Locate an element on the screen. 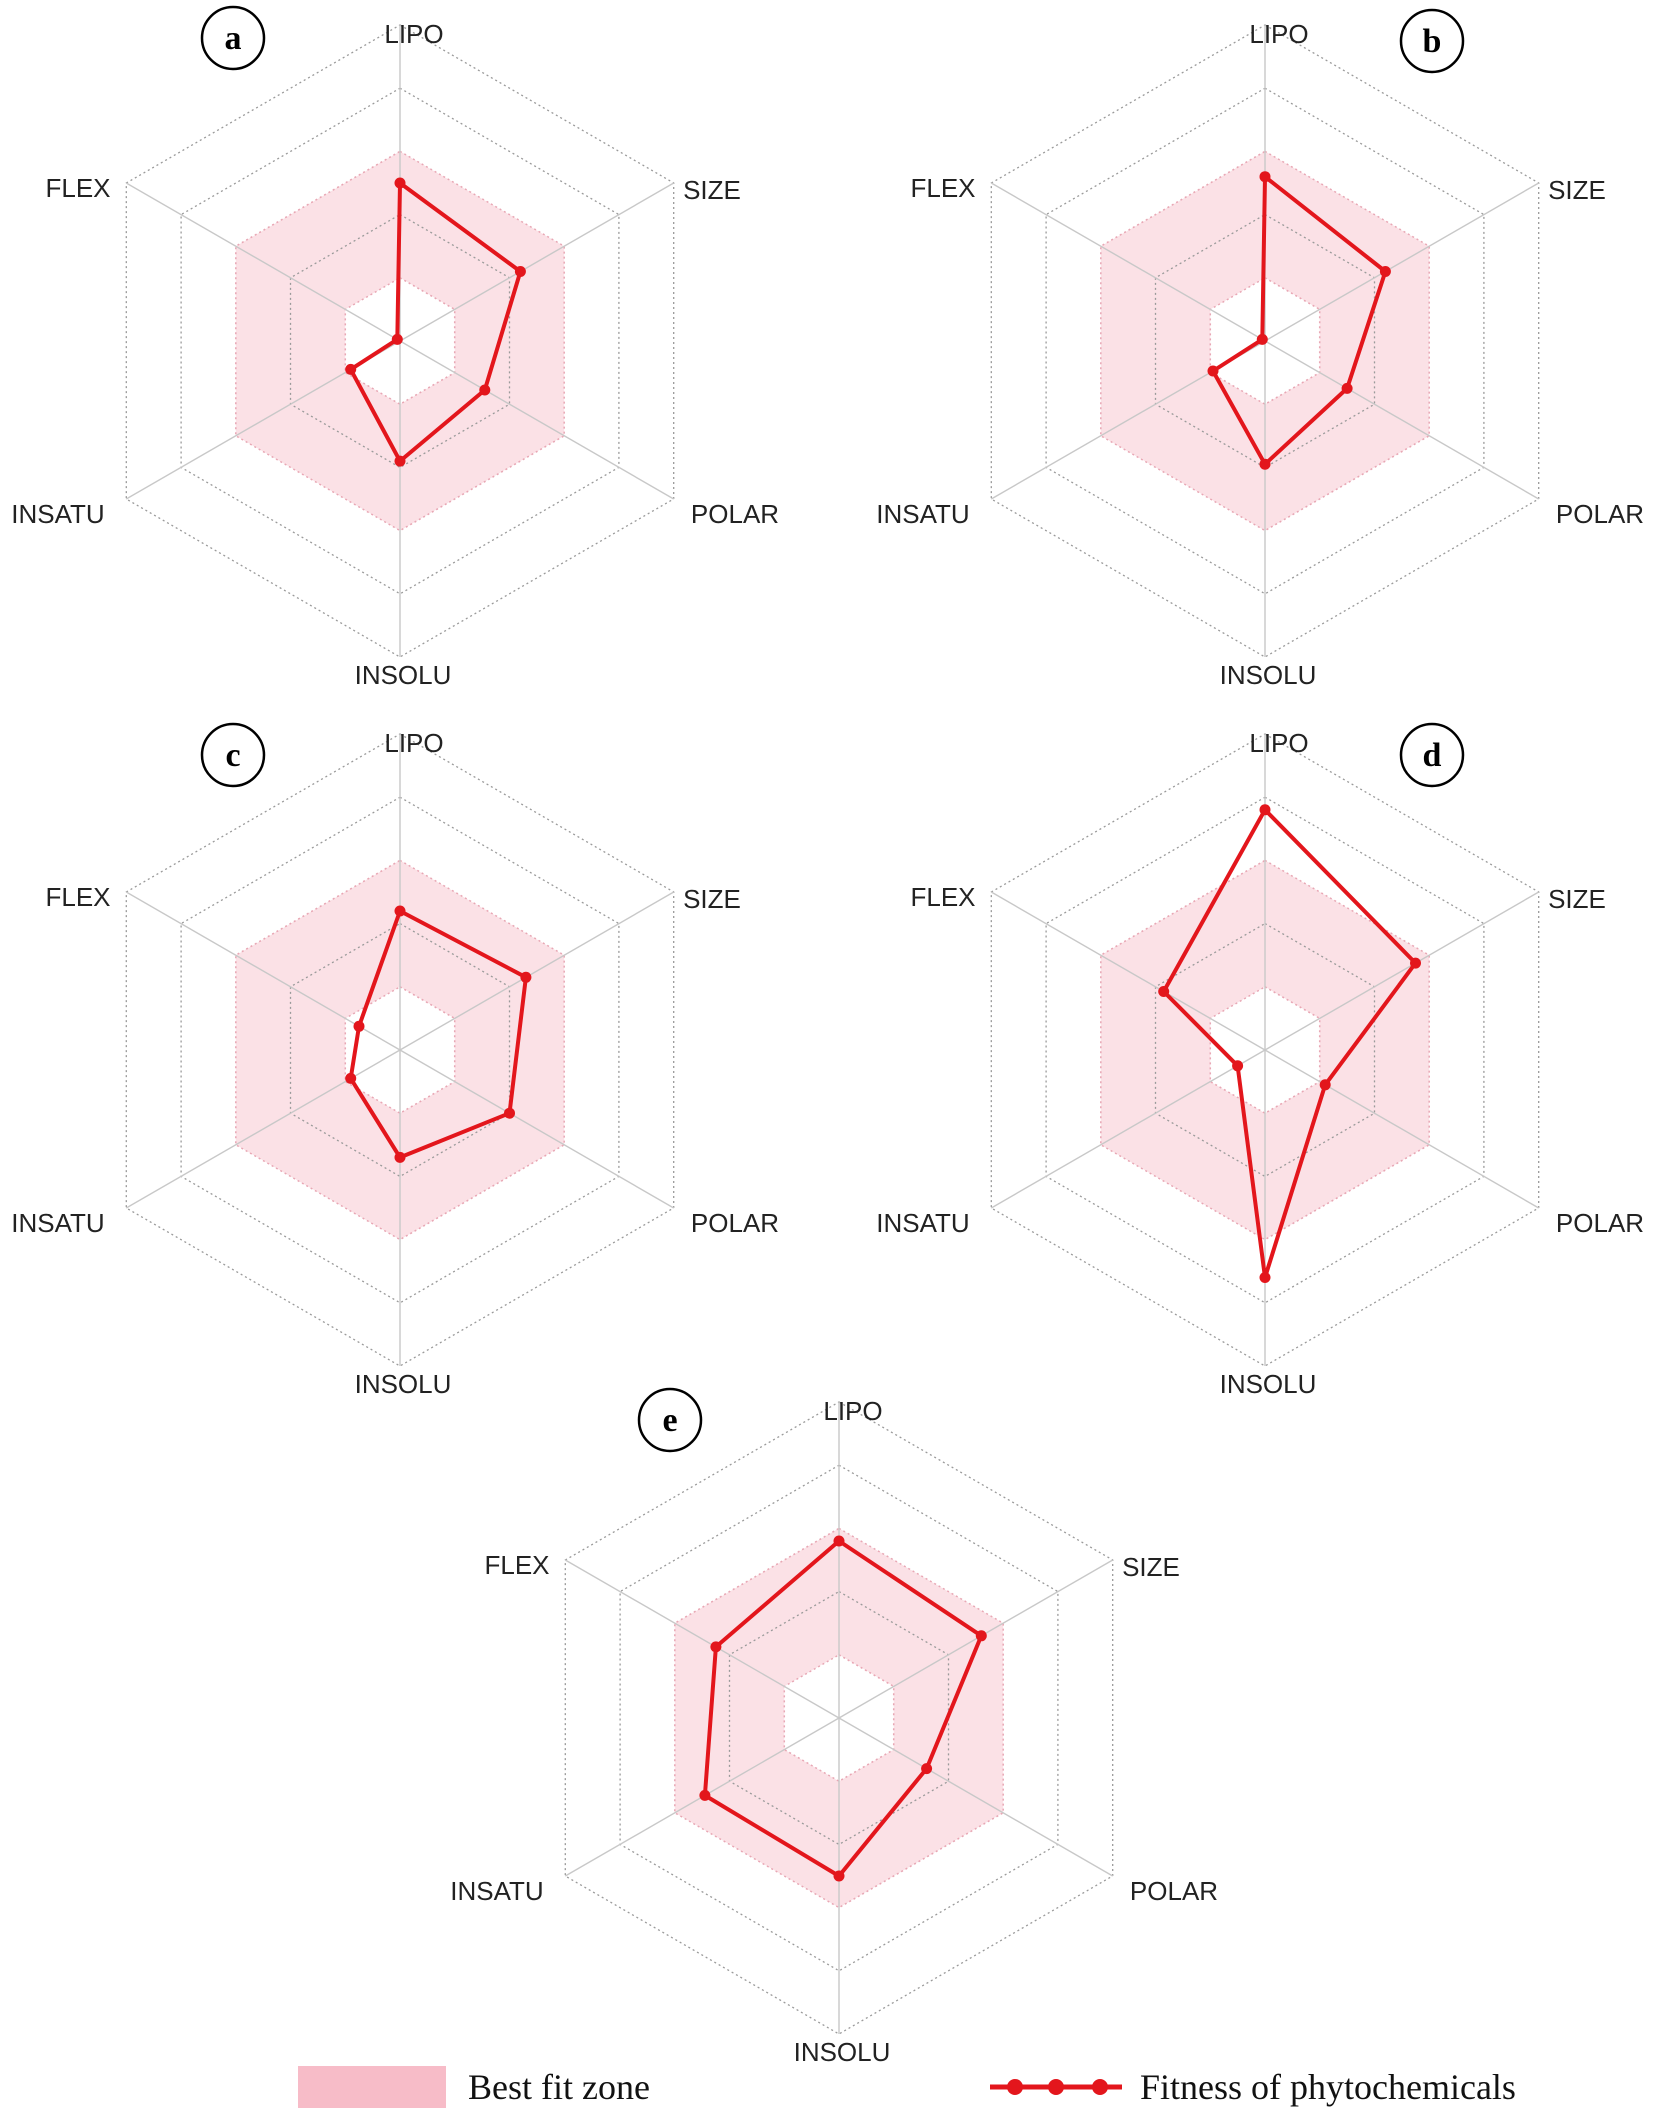 The width and height of the screenshot is (1654, 2115). panel-letter: d is located at coordinates (1432, 755).